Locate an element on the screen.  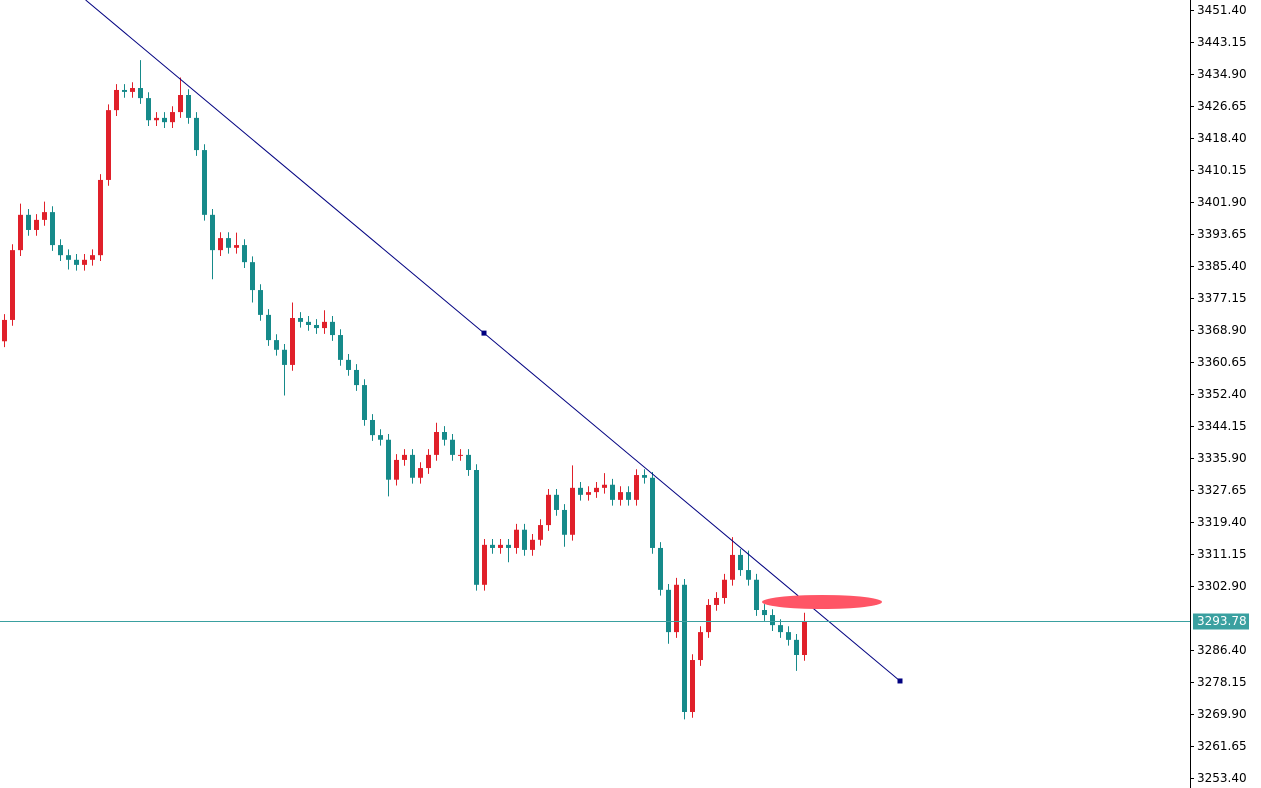
y-tick-label: 3393.65 is located at coordinates (1222, 234).